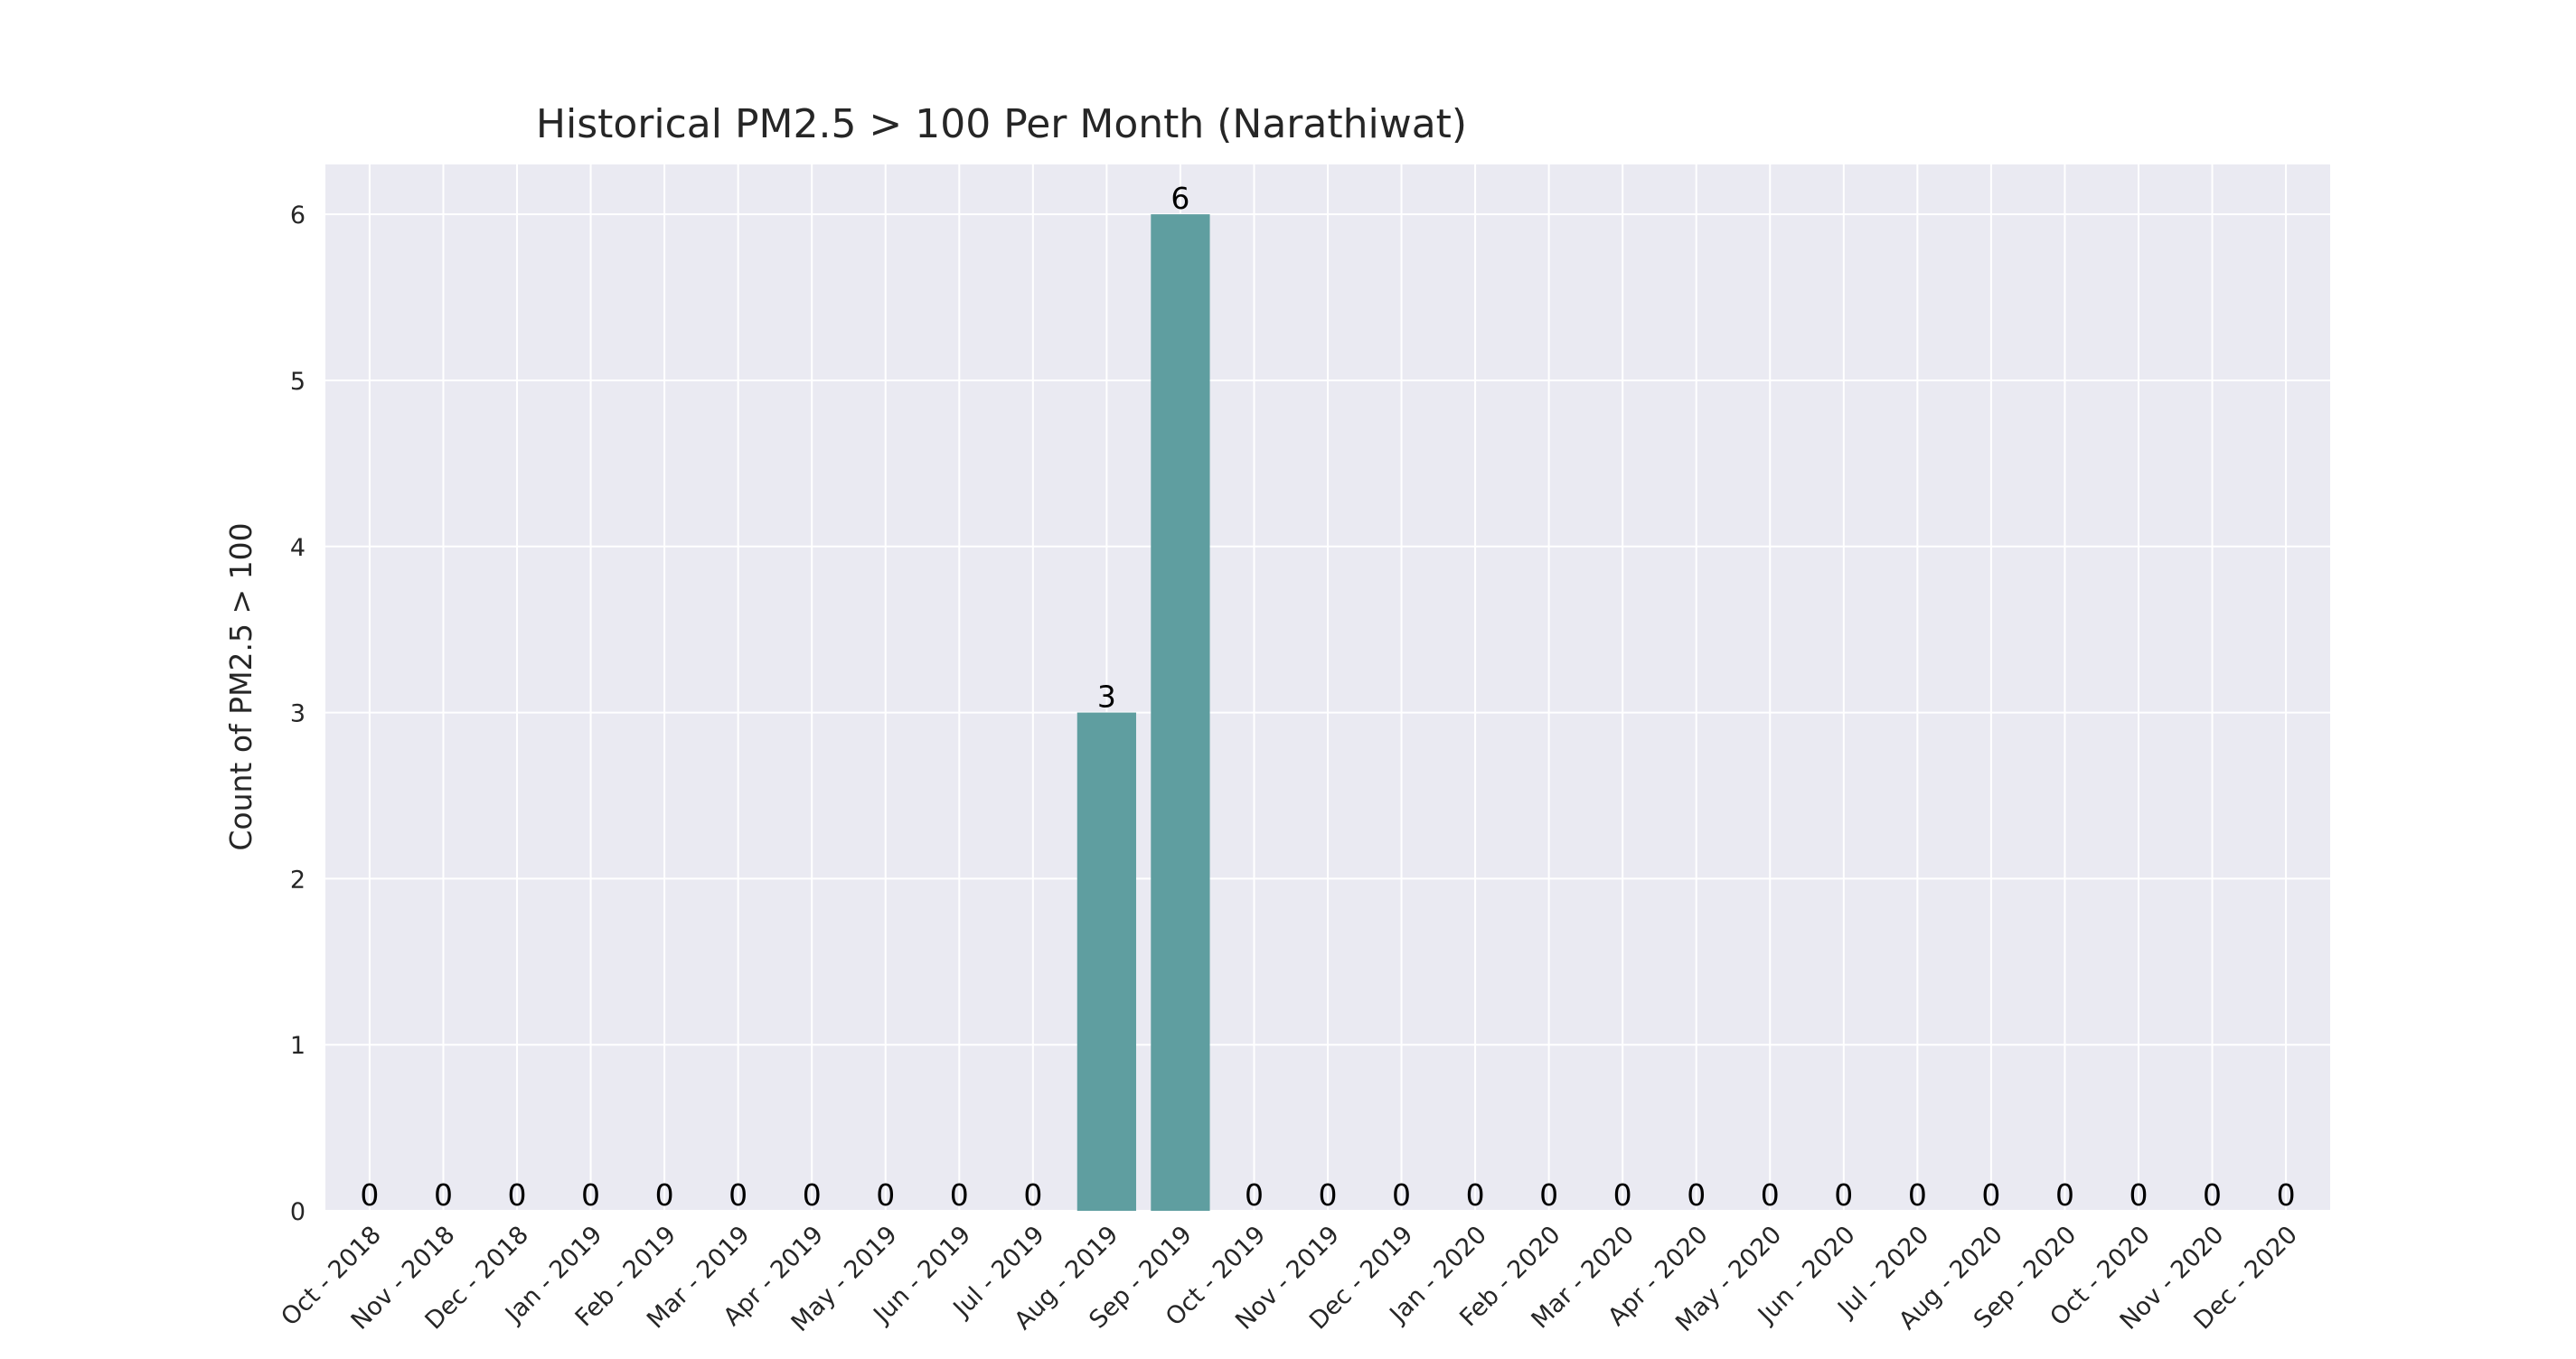 This screenshot has height=1359, width=2576. What do you see at coordinates (1143, 713) in the screenshot?
I see `bars` at bounding box center [1143, 713].